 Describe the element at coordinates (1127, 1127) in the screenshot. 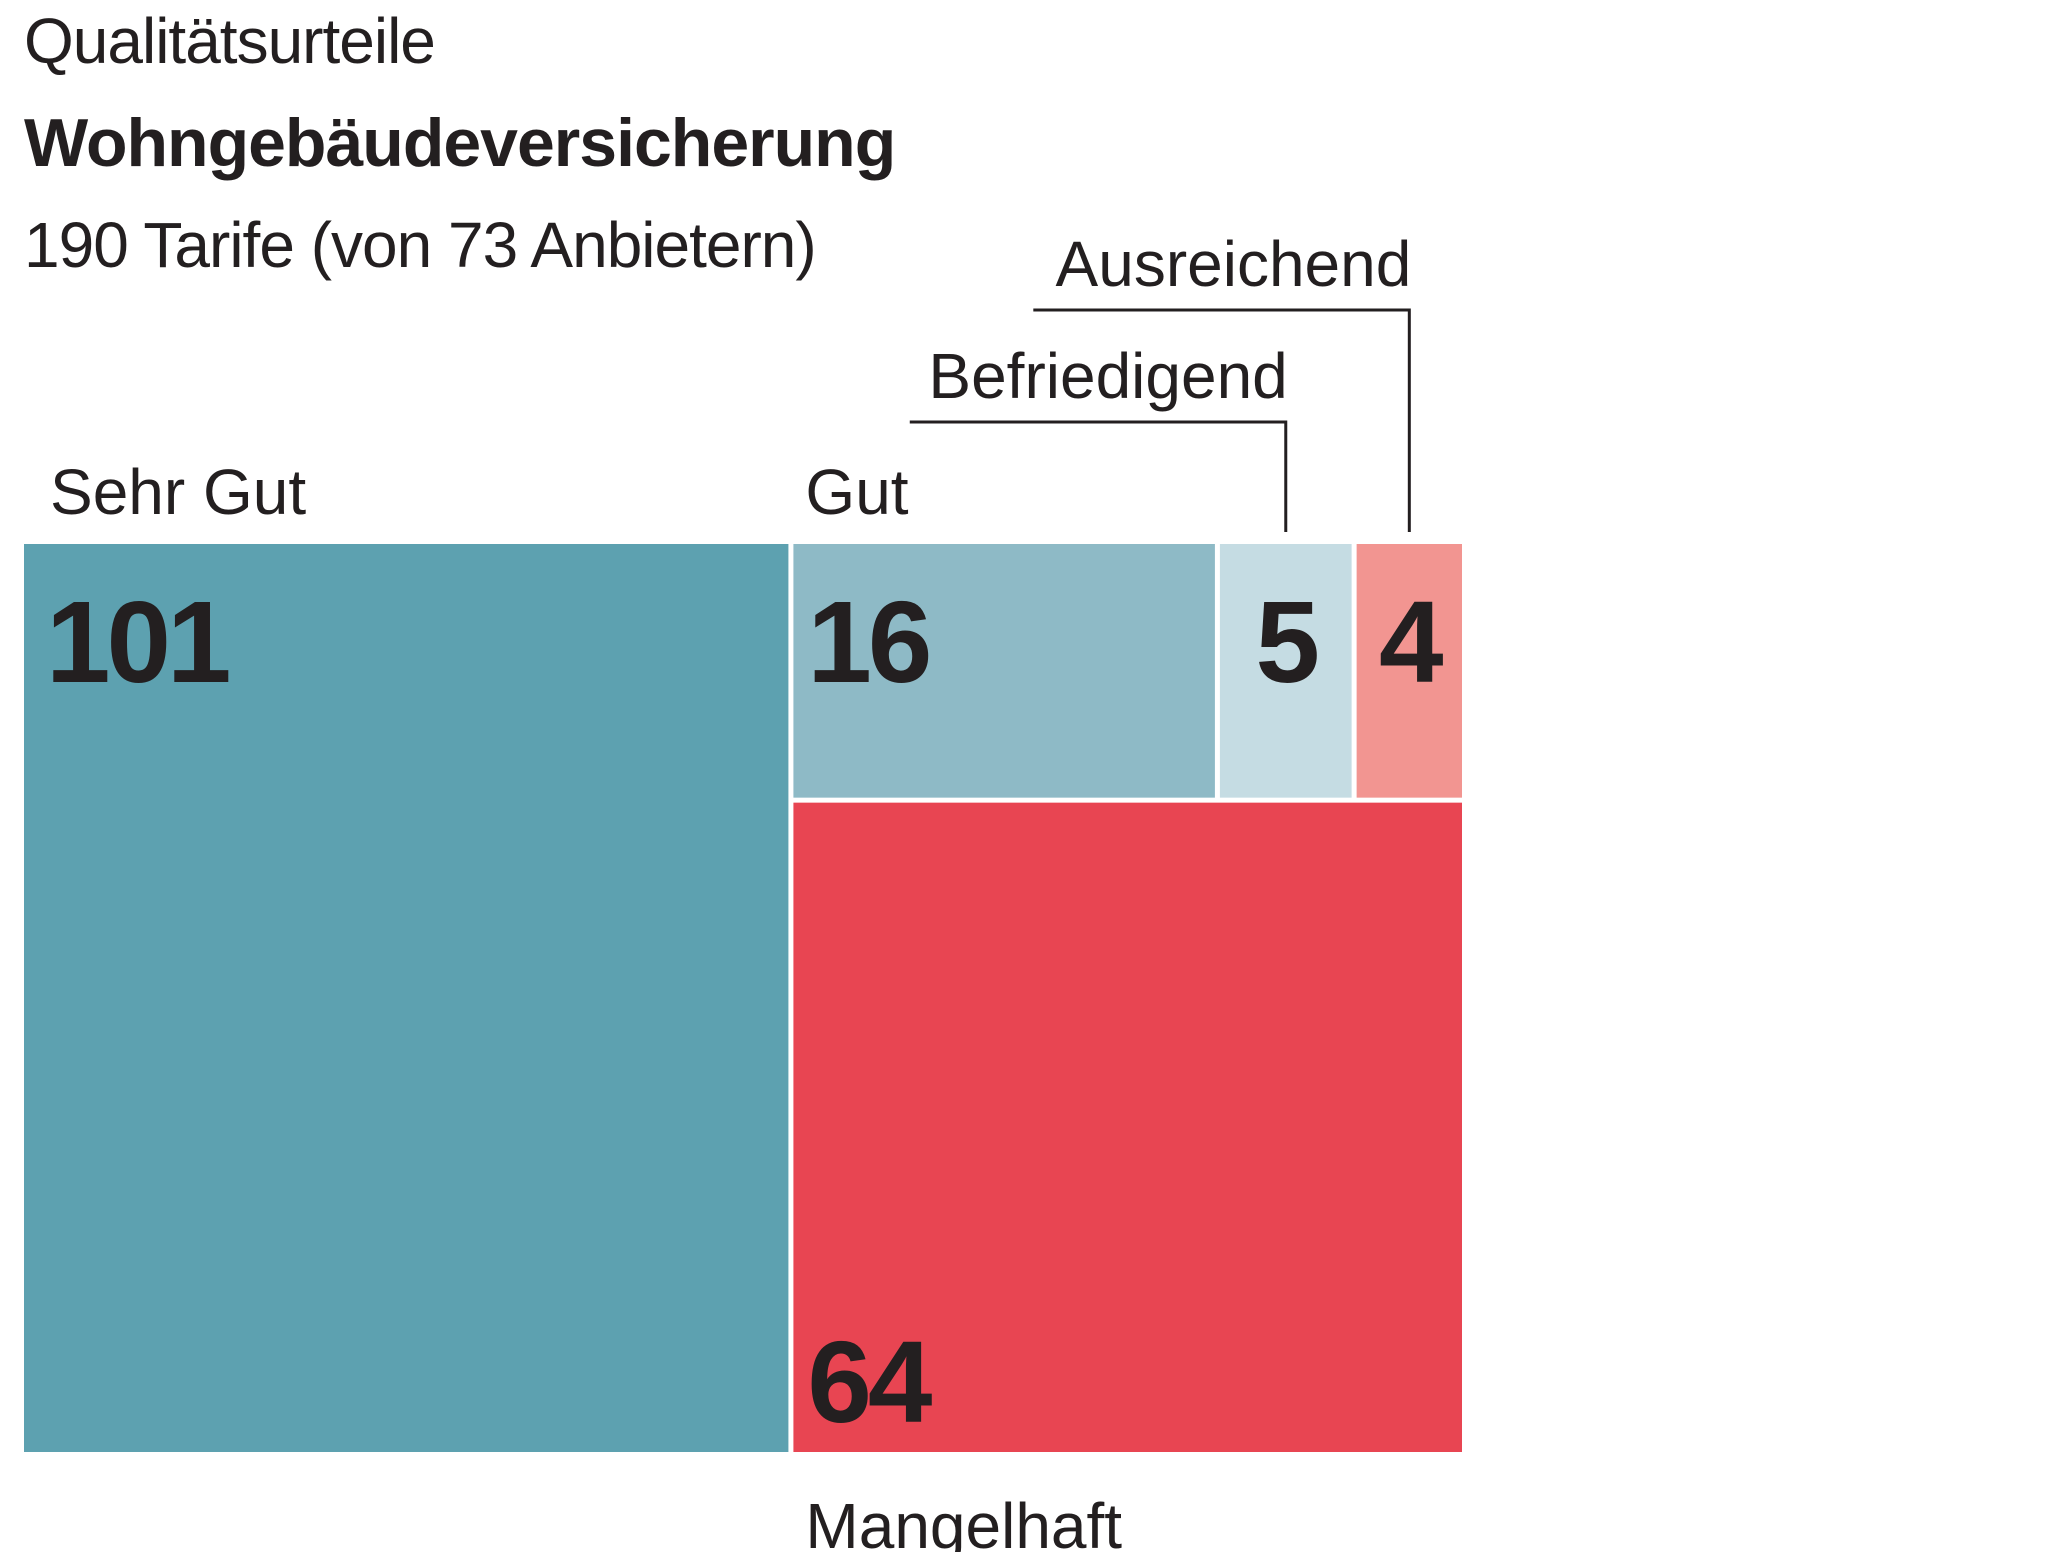

I see `cell-mangelhaft` at that location.